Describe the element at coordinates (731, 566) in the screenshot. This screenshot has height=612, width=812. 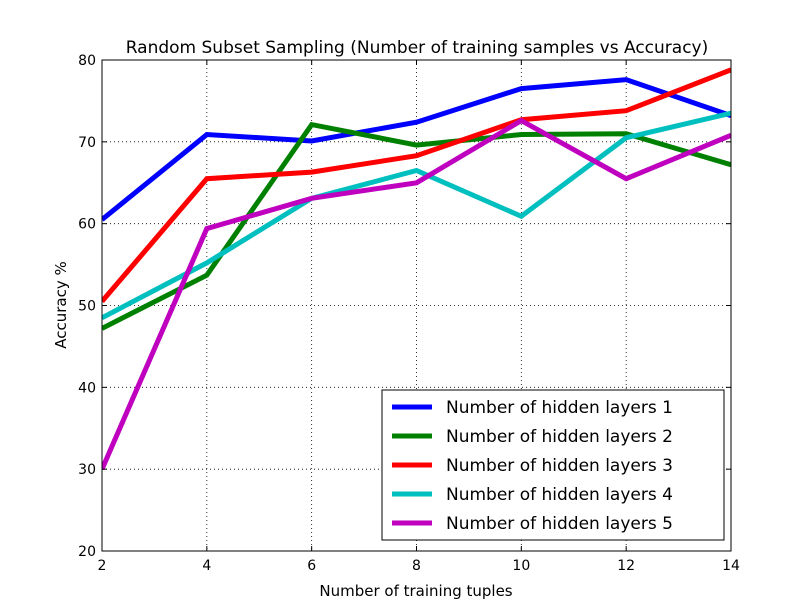
I see `x-tick-label: 14` at that location.